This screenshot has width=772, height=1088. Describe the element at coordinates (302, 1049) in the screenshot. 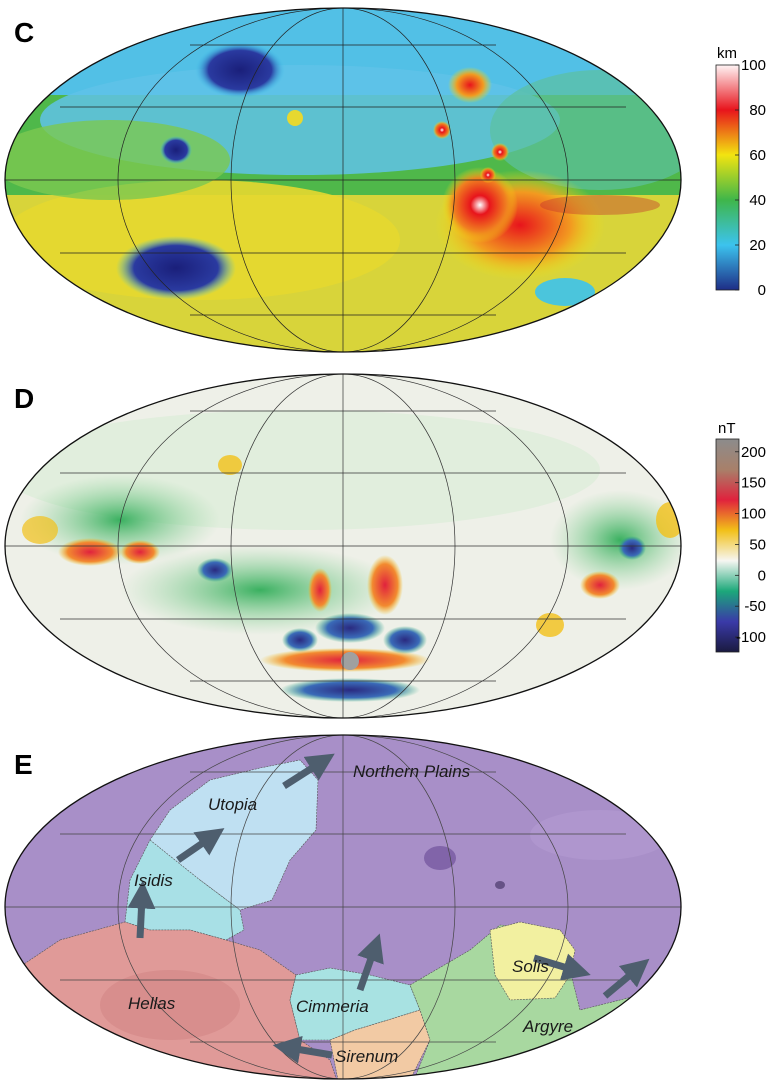

I see `arrow-sirenum` at that location.